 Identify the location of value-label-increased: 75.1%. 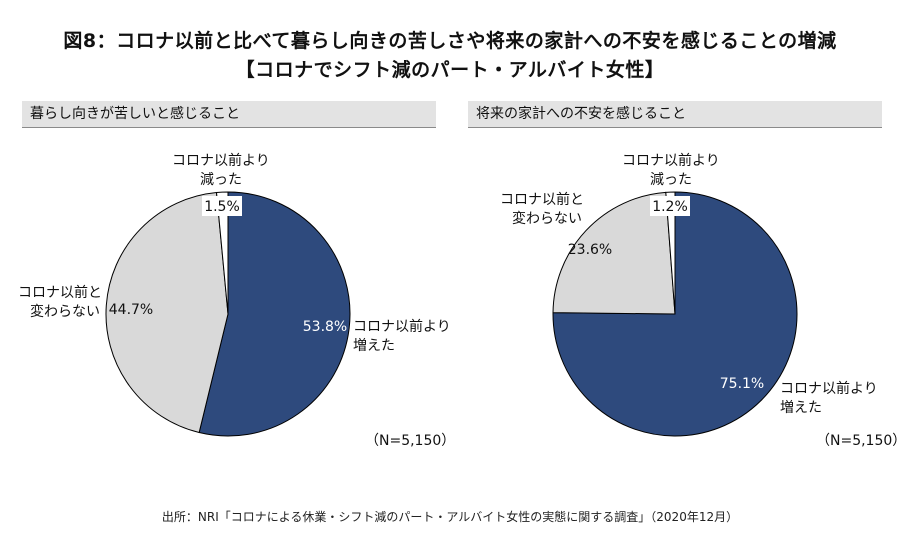
(742, 384).